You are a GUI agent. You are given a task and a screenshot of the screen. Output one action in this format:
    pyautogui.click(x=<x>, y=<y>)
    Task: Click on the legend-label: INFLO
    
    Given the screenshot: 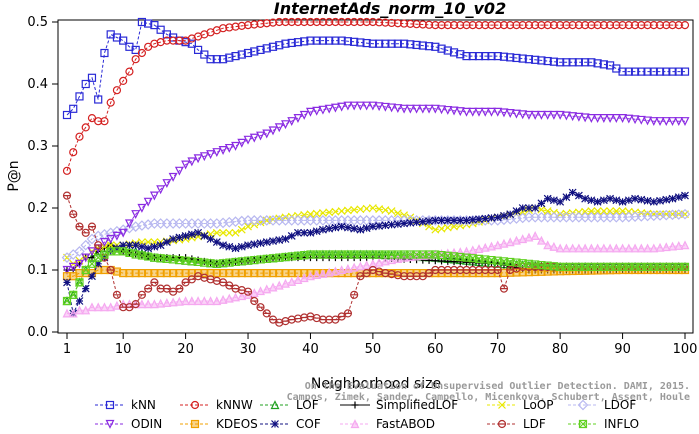 What is the action you would take?
    pyautogui.click(x=621, y=424)
    